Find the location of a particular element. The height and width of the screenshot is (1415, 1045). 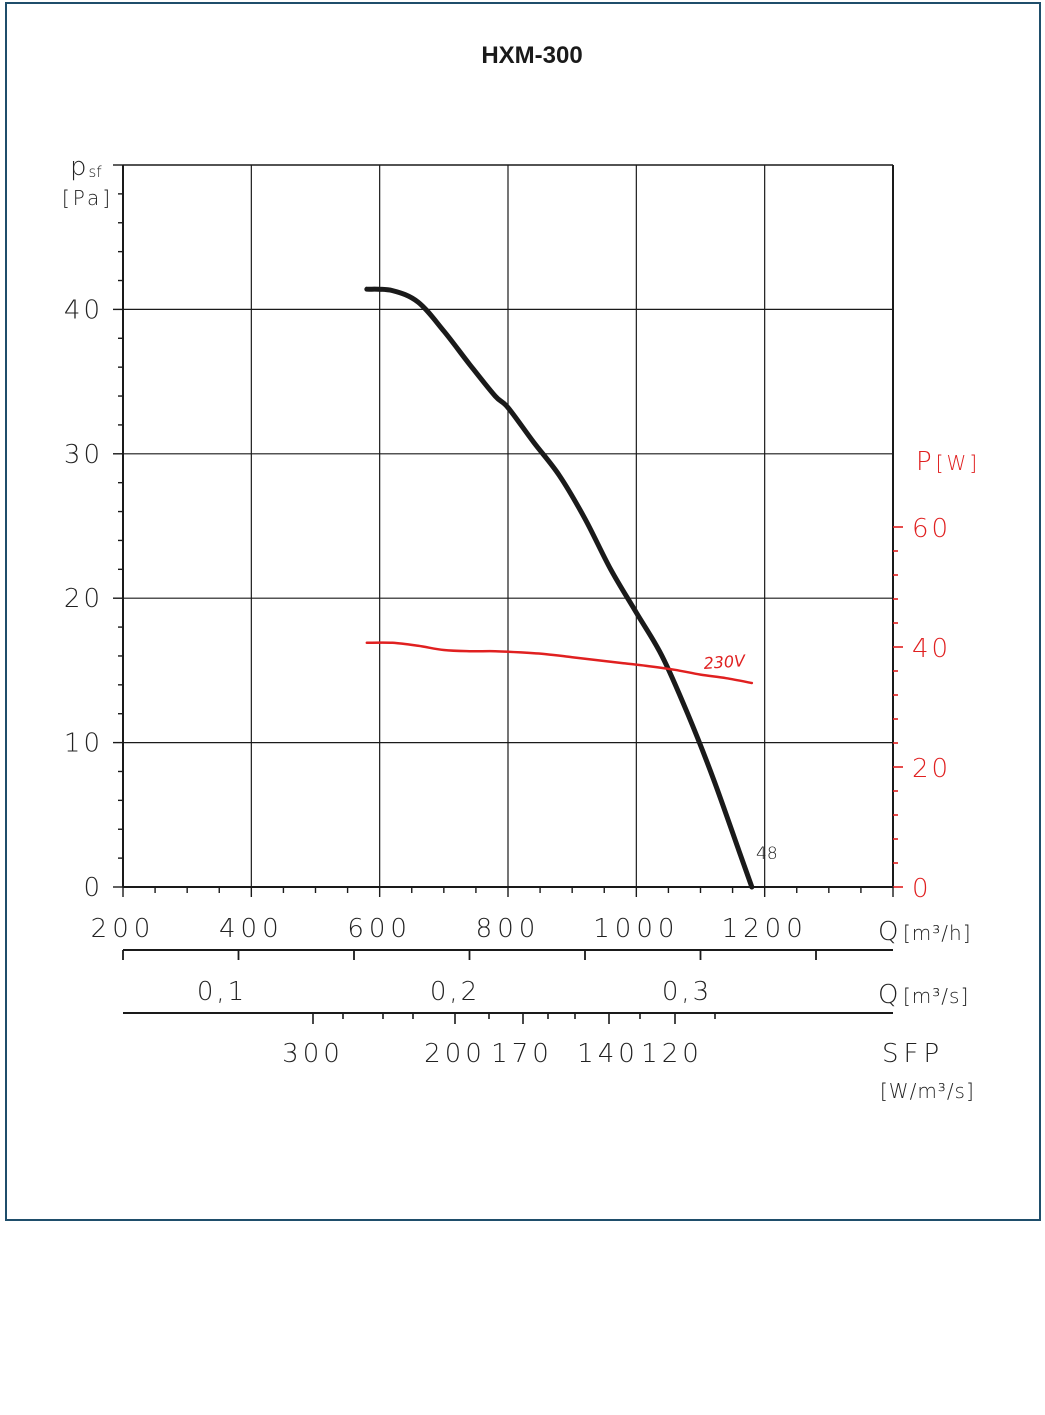

left-axis-tick-label: 40 is located at coordinates (83, 310).